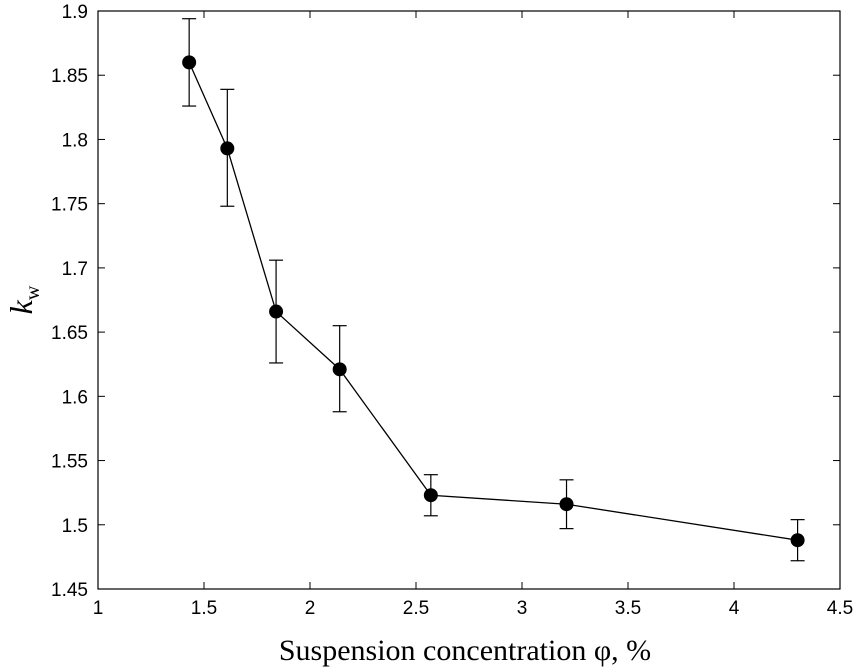 The height and width of the screenshot is (672, 859). Describe the element at coordinates (69, 590) in the screenshot. I see `y-tick-label: 1.45` at that location.